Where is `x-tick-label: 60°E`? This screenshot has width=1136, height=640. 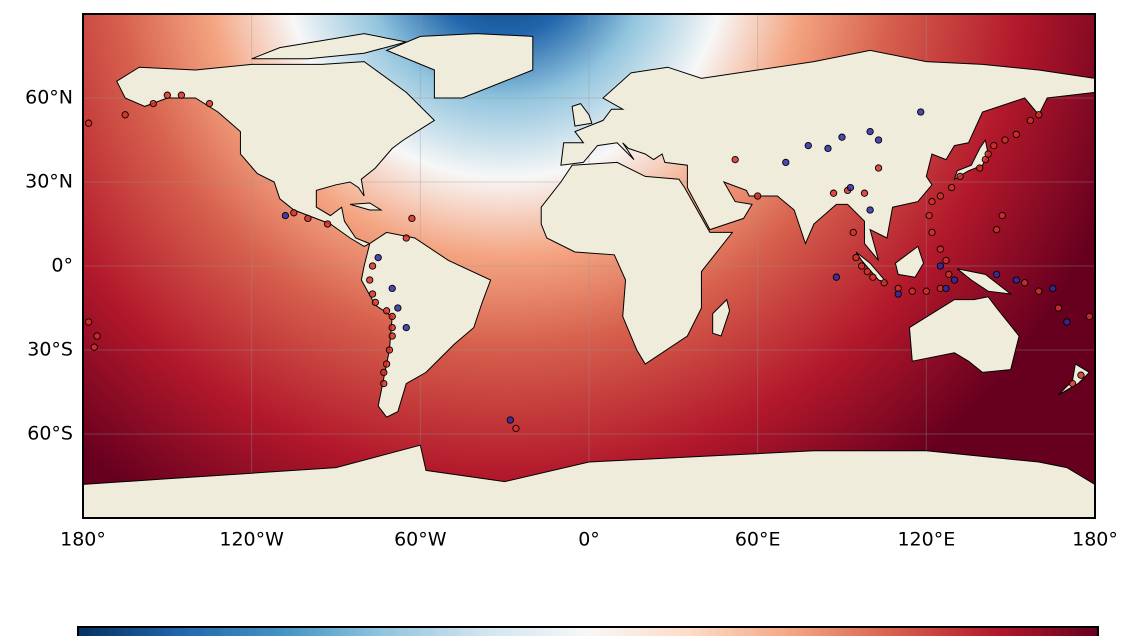
x-tick-label: 60°E is located at coordinates (758, 540).